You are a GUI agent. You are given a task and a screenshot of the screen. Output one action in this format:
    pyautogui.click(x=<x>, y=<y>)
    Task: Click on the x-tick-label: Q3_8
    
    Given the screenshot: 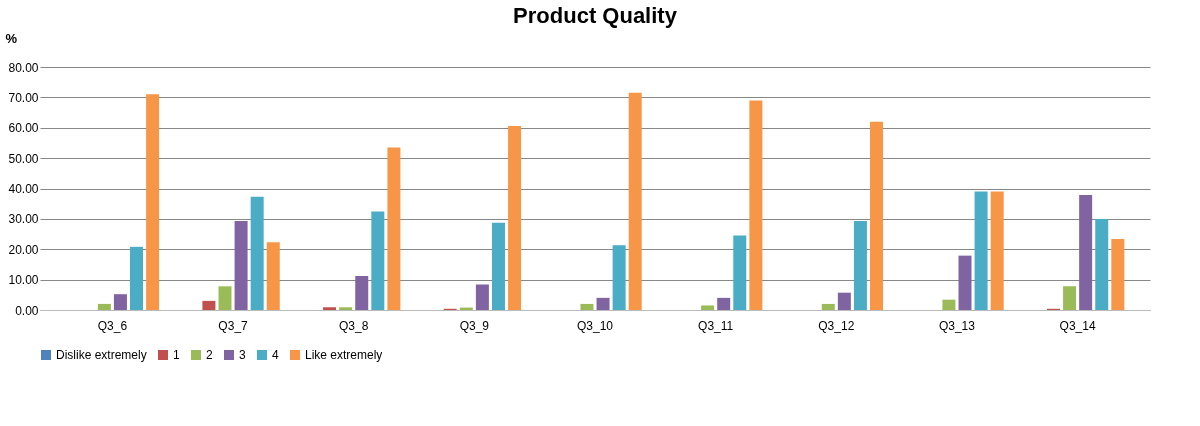 What is the action you would take?
    pyautogui.click(x=354, y=325)
    